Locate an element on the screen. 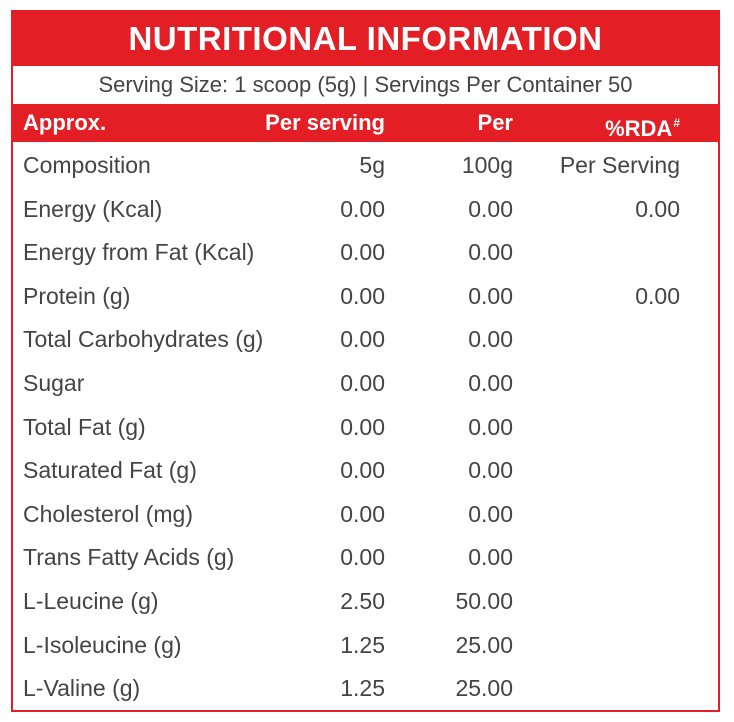 The width and height of the screenshot is (734, 722). table-row: Trans Fatty Acids (g) 0.00 0.00 is located at coordinates (365, 556).